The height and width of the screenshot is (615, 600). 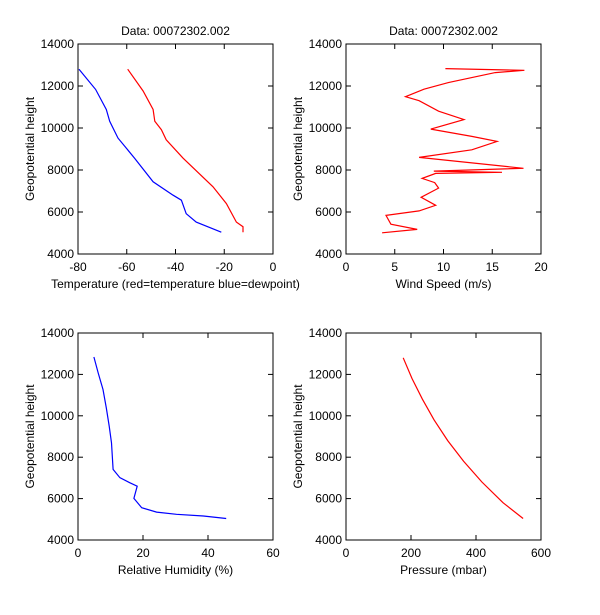 What do you see at coordinates (394, 267) in the screenshot?
I see `x-tick-label: 5` at bounding box center [394, 267].